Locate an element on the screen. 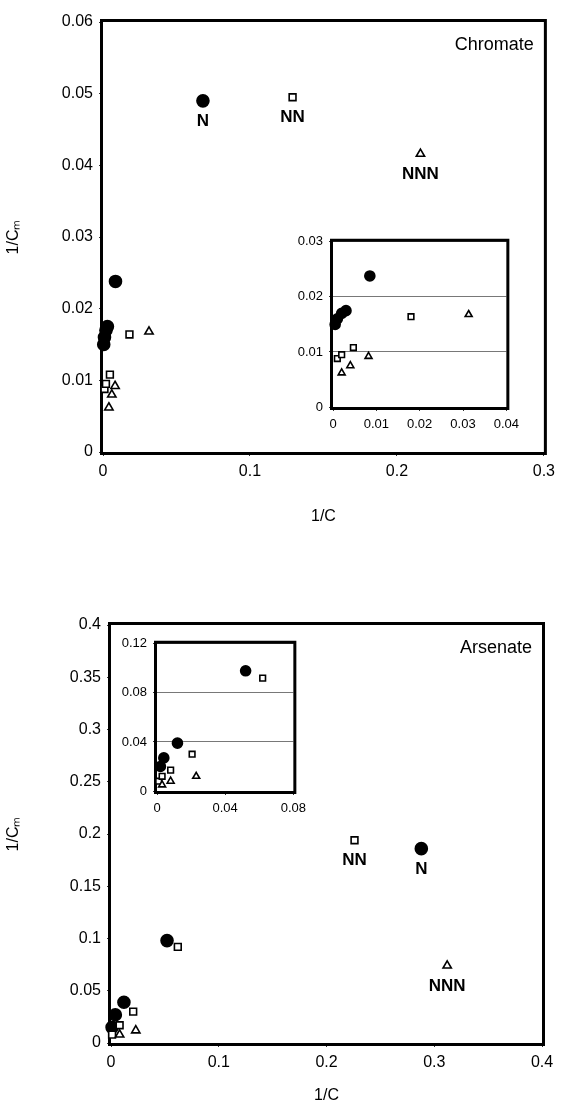 The width and height of the screenshot is (561, 1119). y-tick-label: 0.1 is located at coordinates (90, 937).